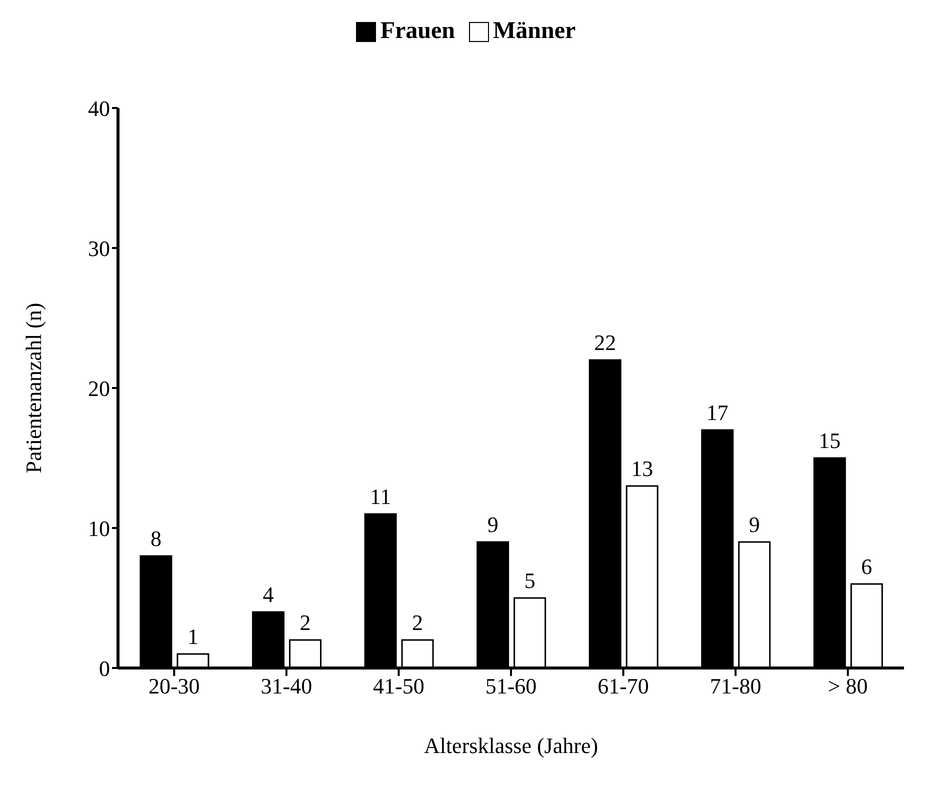 This screenshot has height=787, width=932. Describe the element at coordinates (511, 686) in the screenshot. I see `x-tick-label: 51-60` at that location.